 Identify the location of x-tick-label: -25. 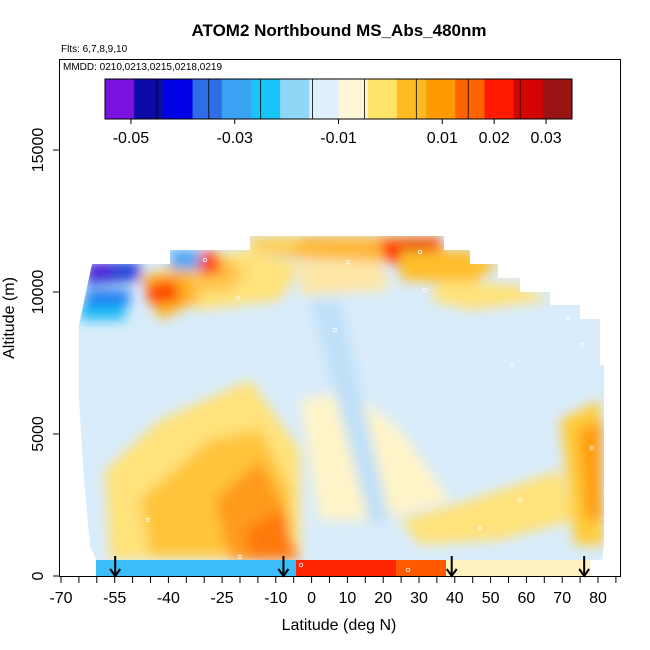
(222, 598).